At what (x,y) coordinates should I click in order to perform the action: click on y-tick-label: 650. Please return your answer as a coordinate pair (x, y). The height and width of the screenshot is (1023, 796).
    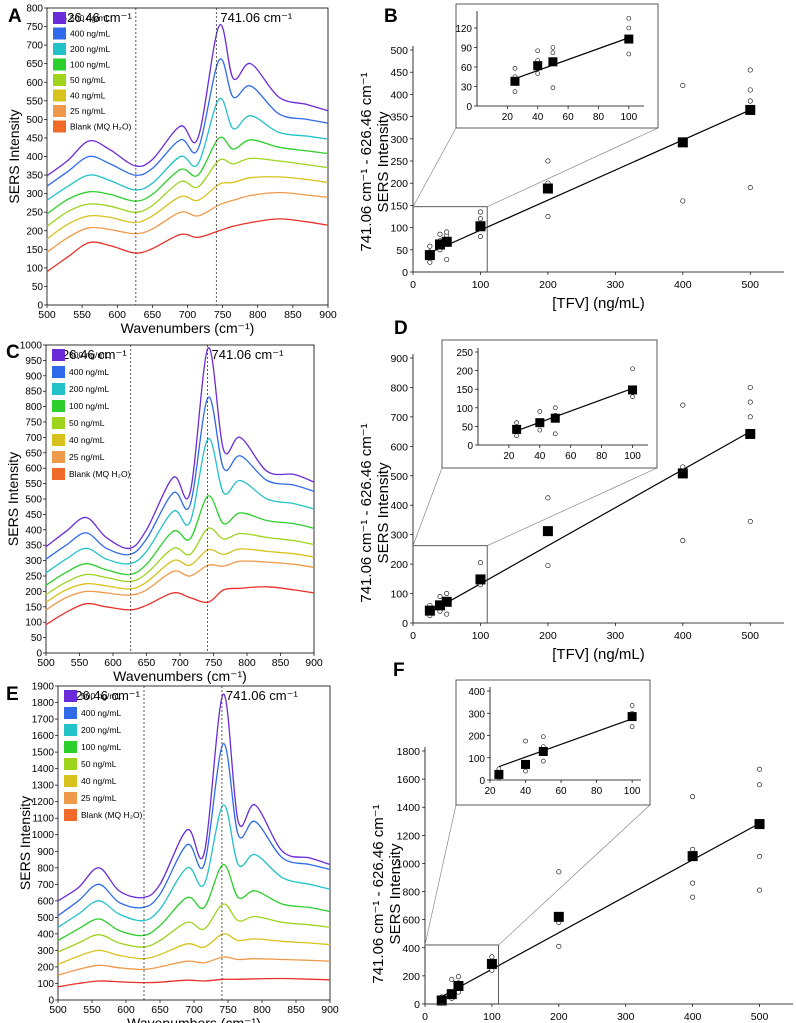
    Looking at the image, I should click on (34, 64).